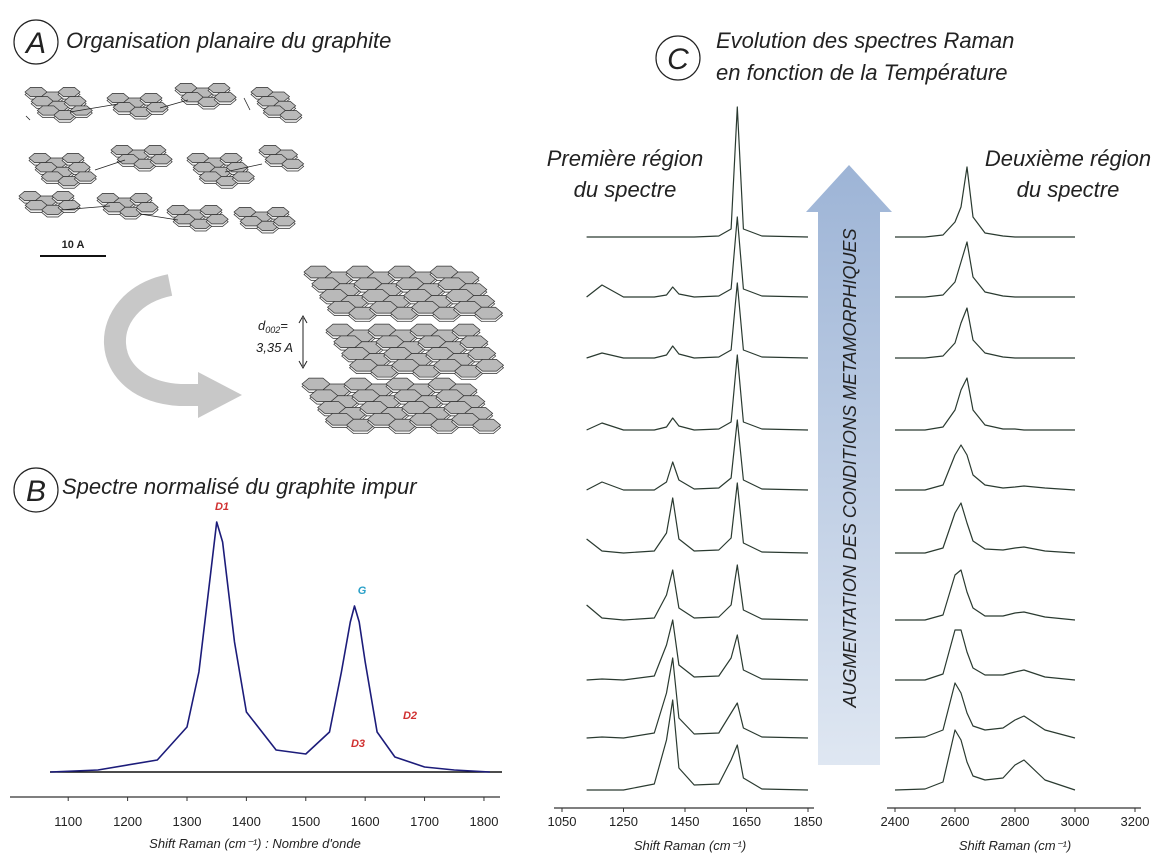 The image size is (1168, 862). I want to click on panel-letter: B, so click(36, 491).